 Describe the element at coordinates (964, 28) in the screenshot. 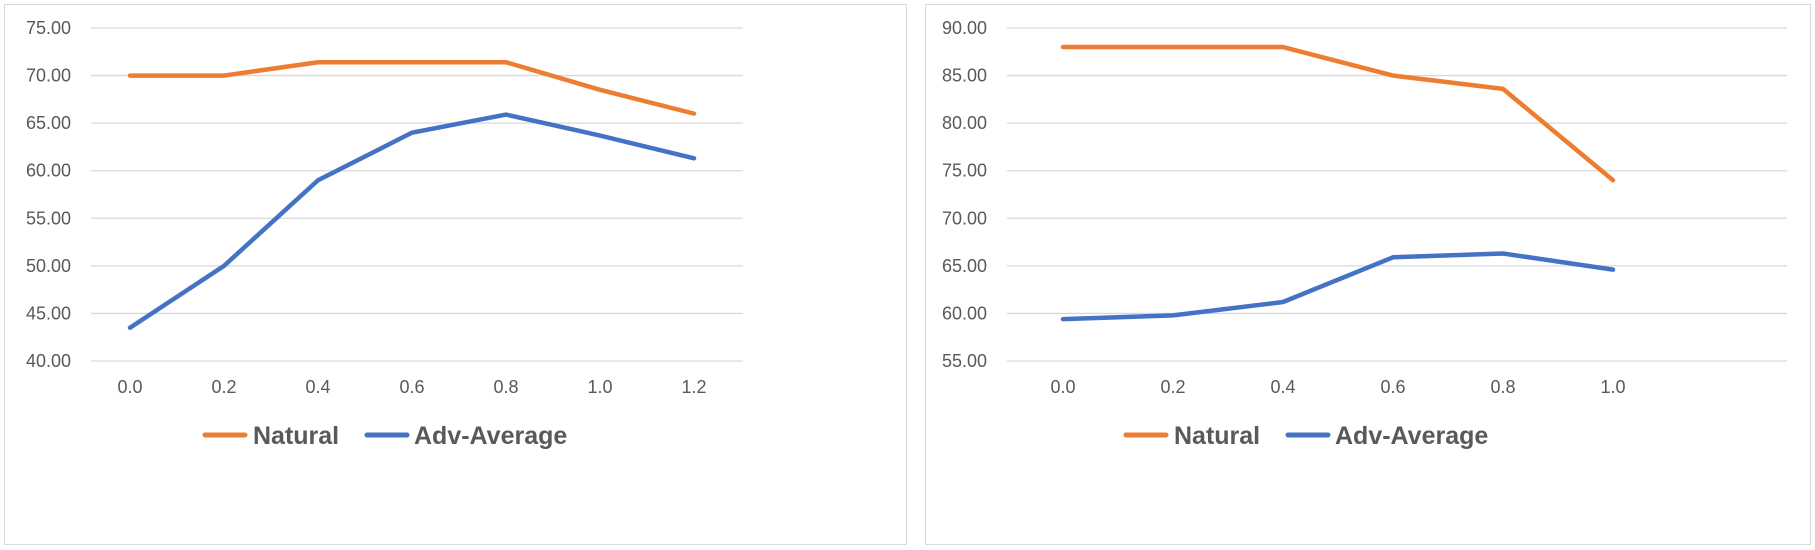

I see `y-tick-label: 90.00` at that location.